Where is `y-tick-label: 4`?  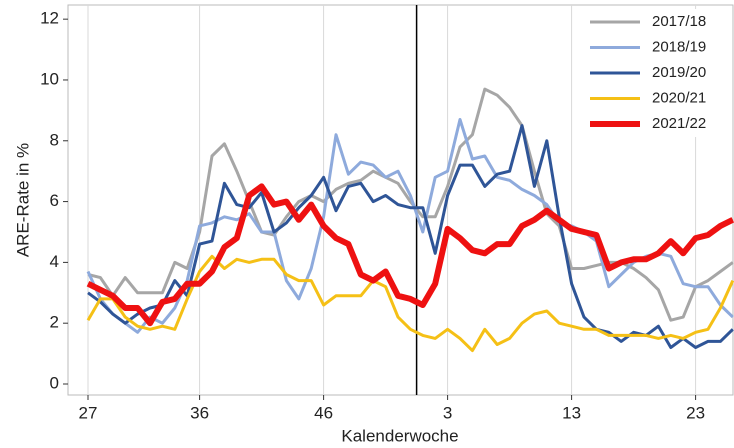
y-tick-label: 4 is located at coordinates (54, 261).